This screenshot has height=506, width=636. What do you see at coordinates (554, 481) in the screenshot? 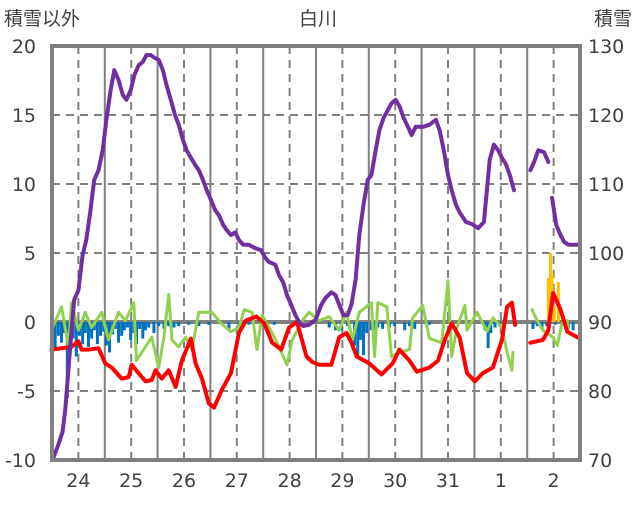
I see `x-tick-label: 2` at bounding box center [554, 481].